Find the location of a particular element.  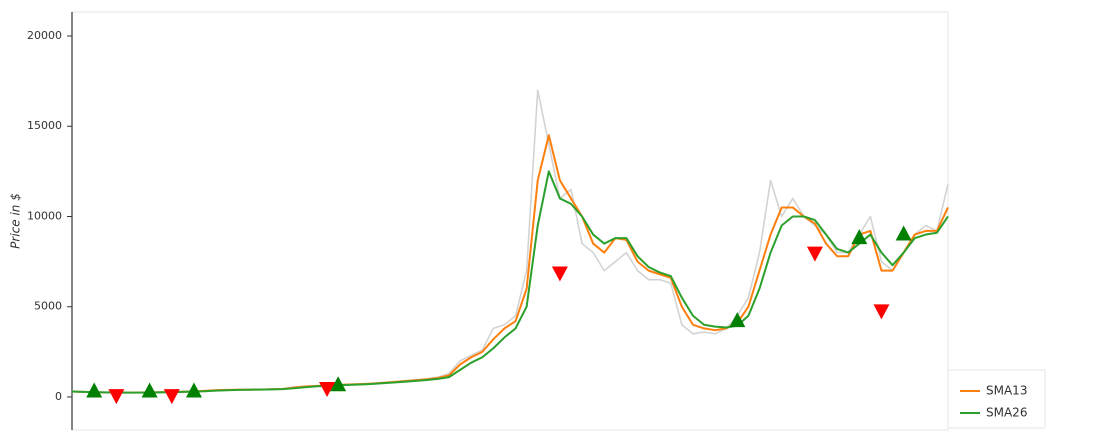

y-tick-label: 15000 is located at coordinates (44, 125).